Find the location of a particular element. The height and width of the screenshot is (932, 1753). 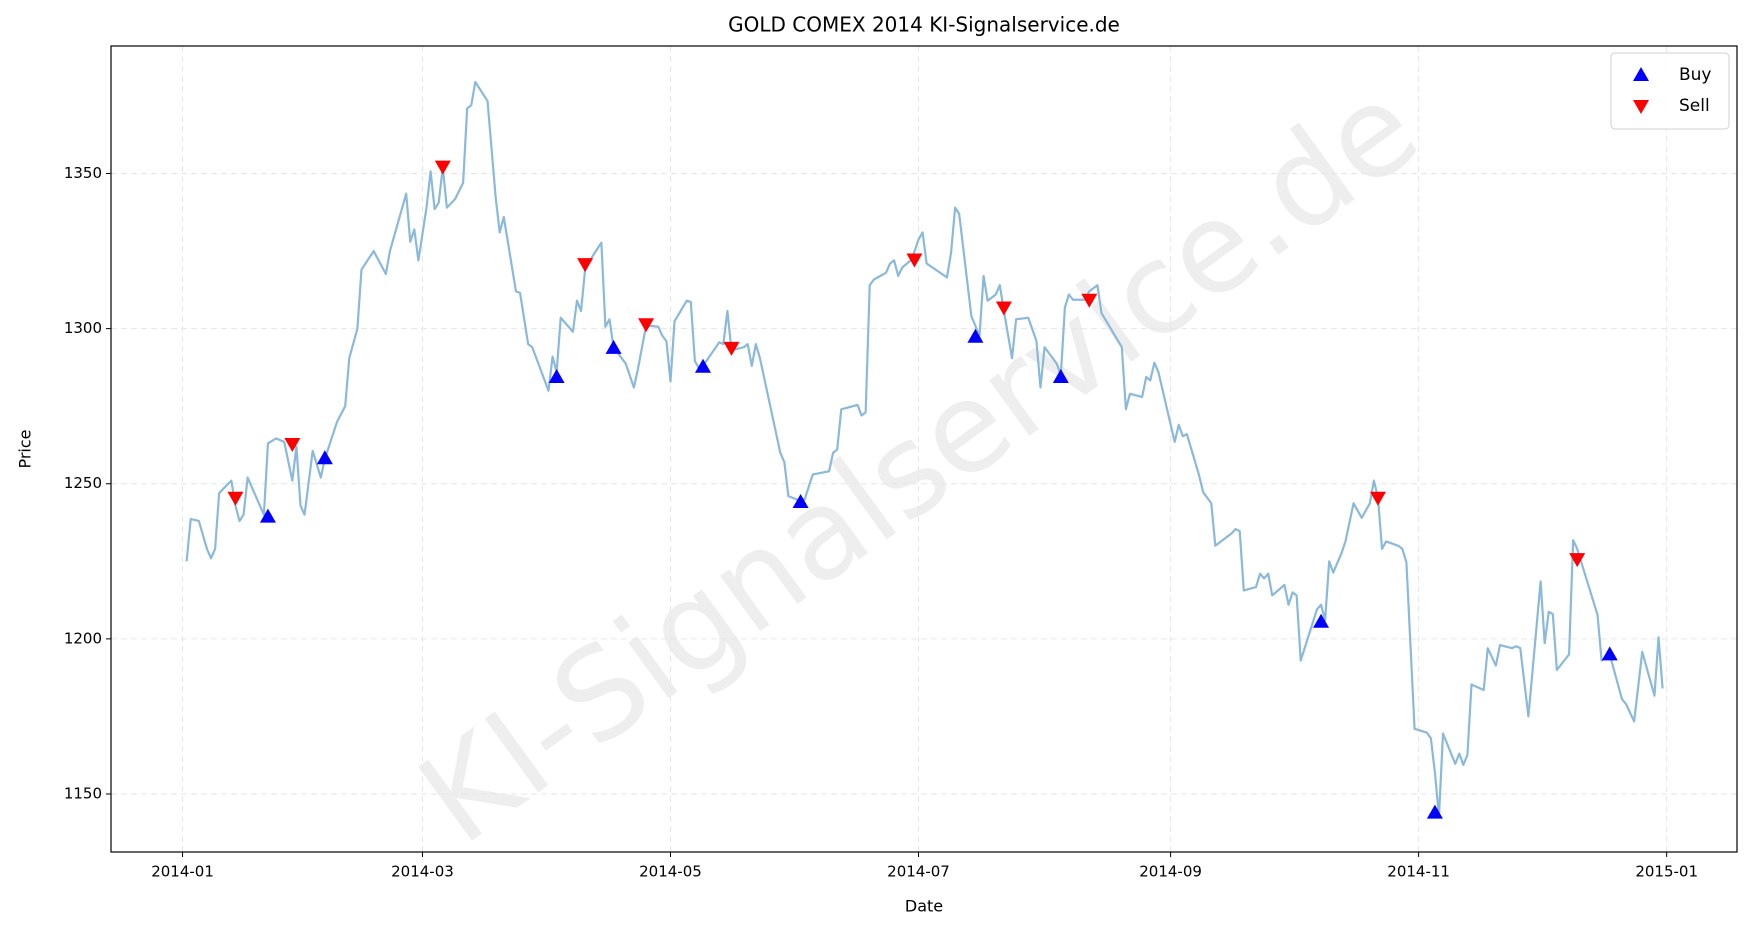

x-tick-label: 2015-01 is located at coordinates (1666, 872).